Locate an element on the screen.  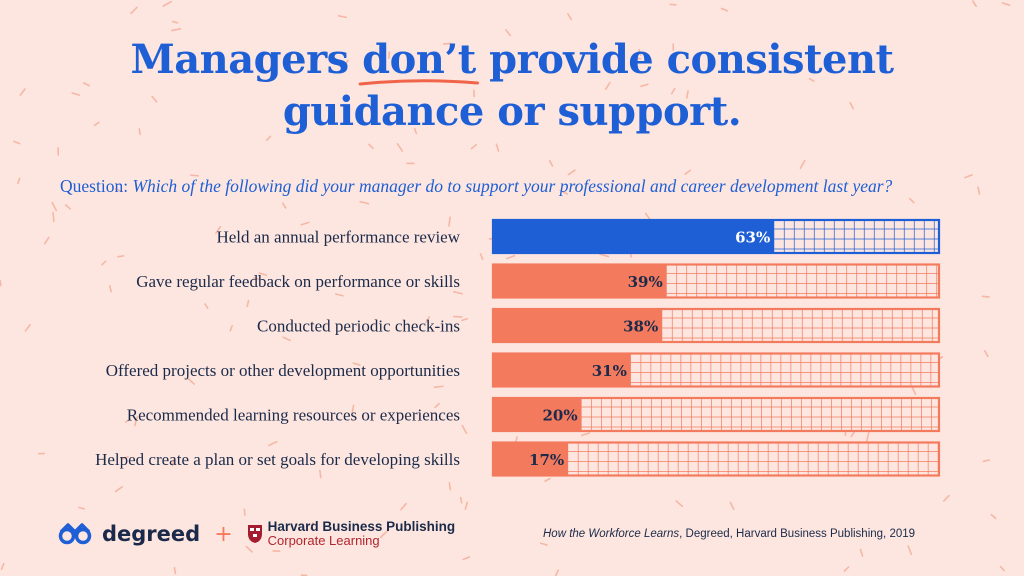
title-highlight-word: don’t is located at coordinates (419, 60).